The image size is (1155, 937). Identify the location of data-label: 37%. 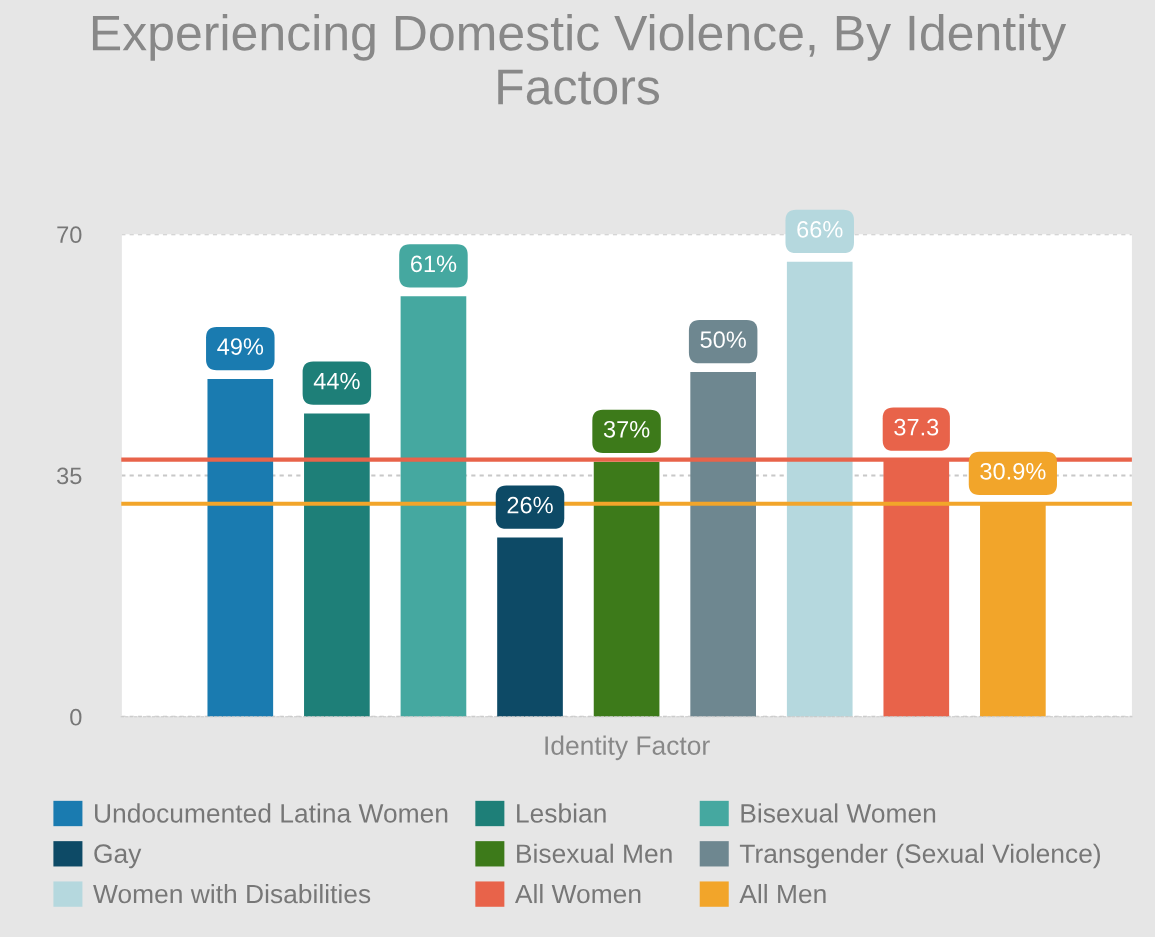
(626, 429).